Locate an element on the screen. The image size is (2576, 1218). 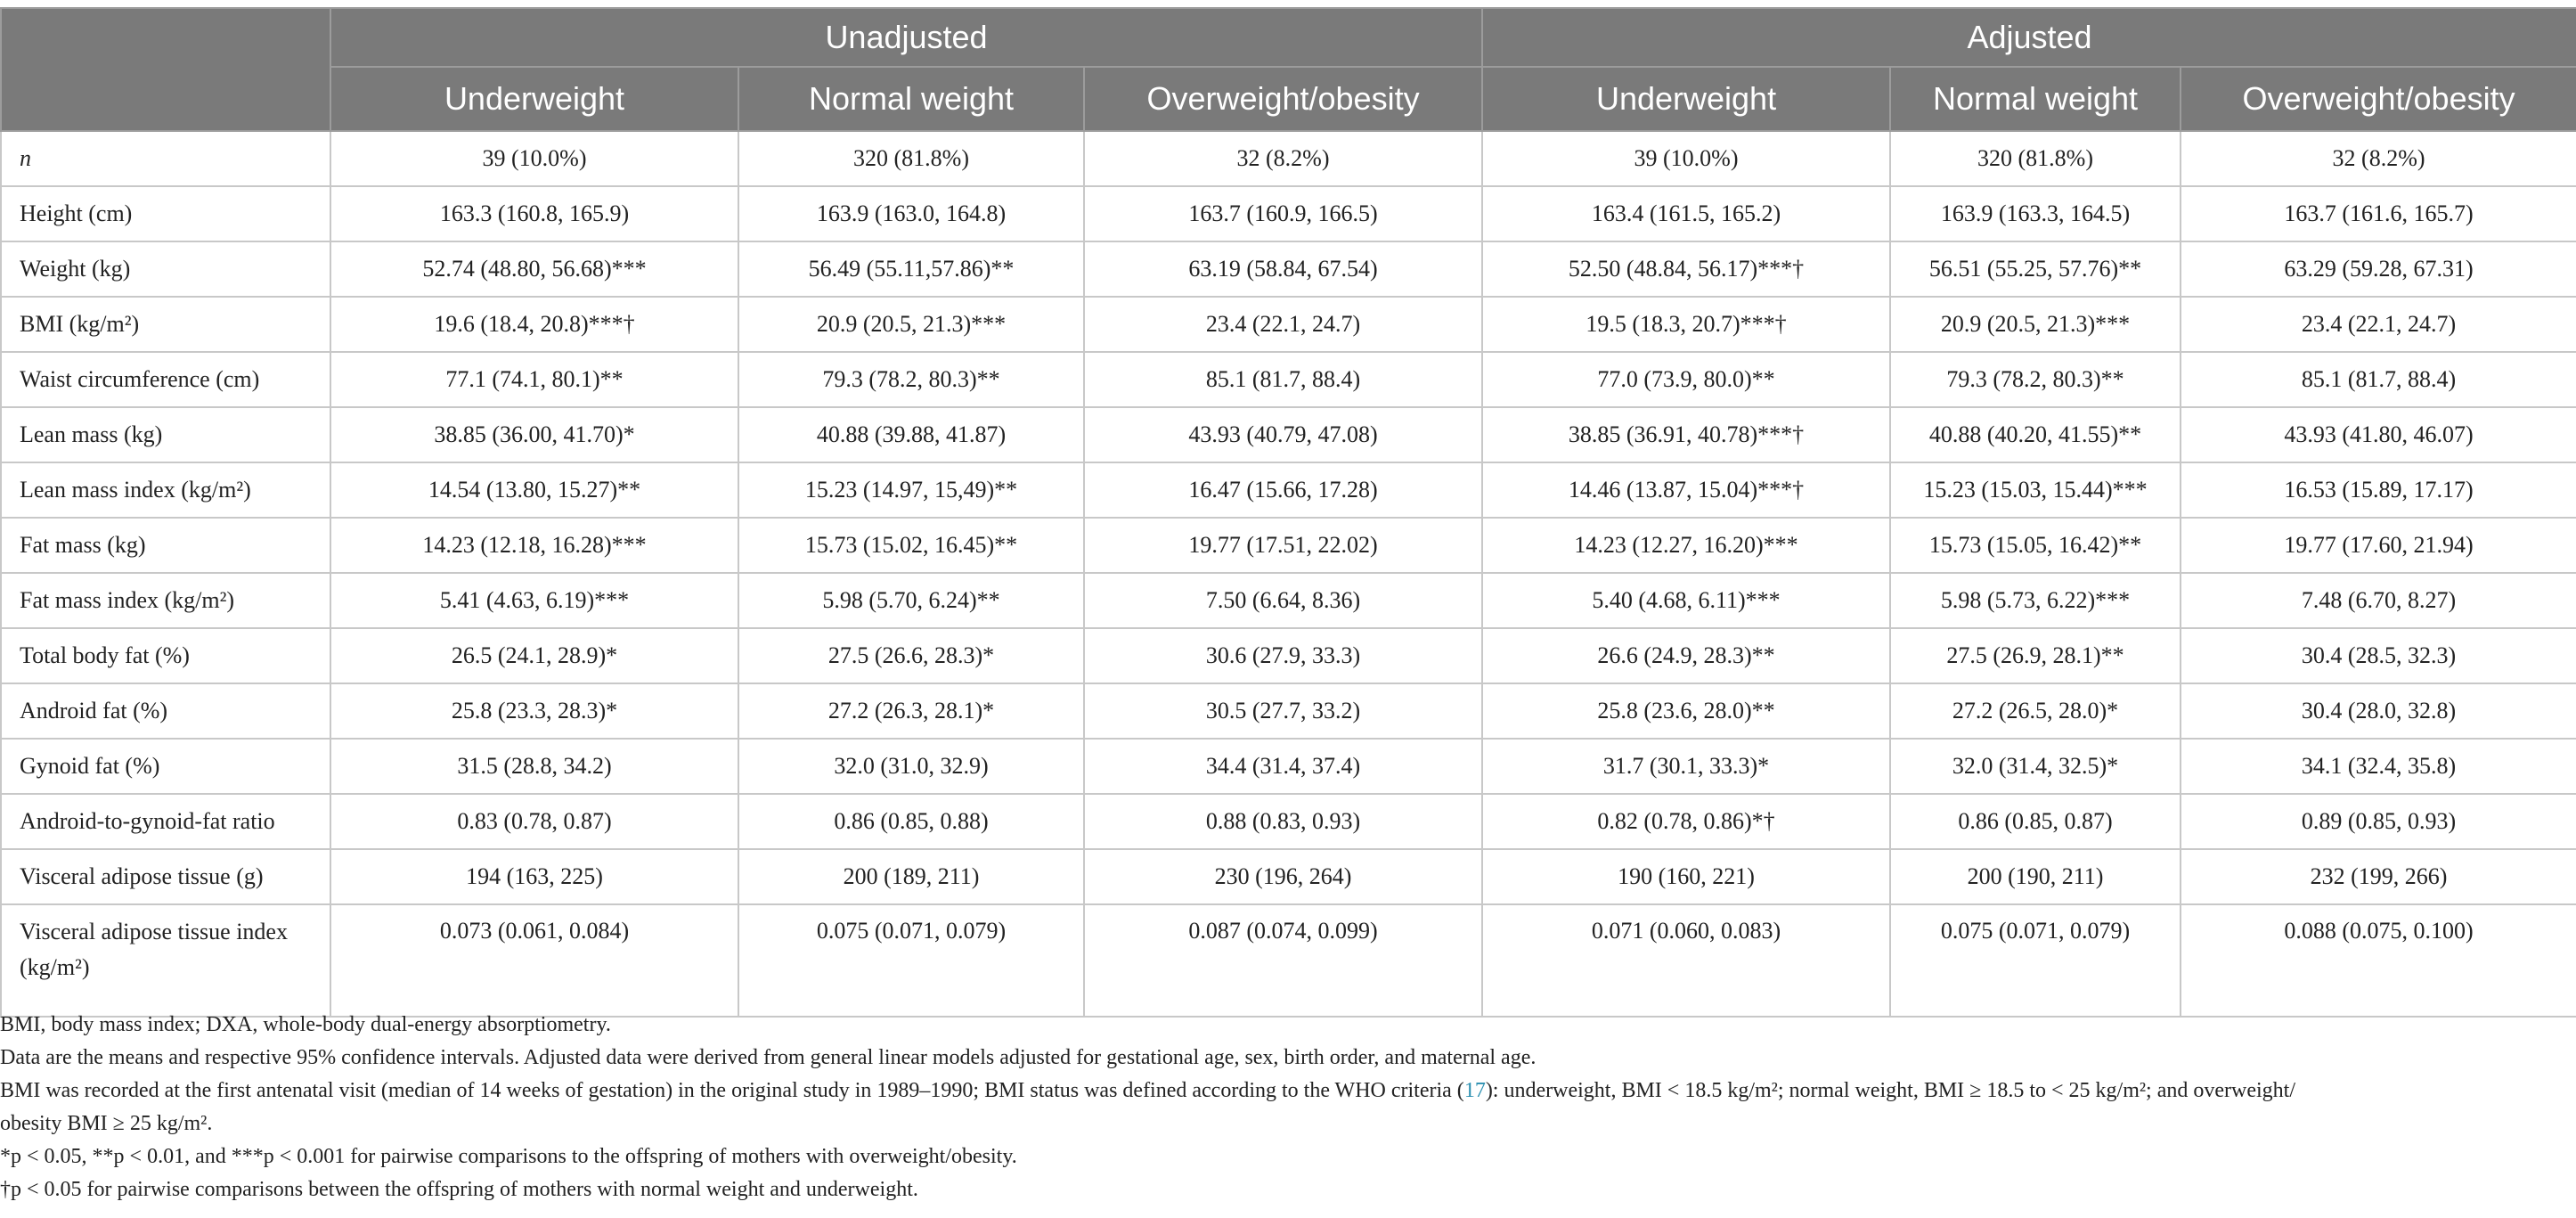
table-cell: 39 (10.0%) is located at coordinates (1687, 158).